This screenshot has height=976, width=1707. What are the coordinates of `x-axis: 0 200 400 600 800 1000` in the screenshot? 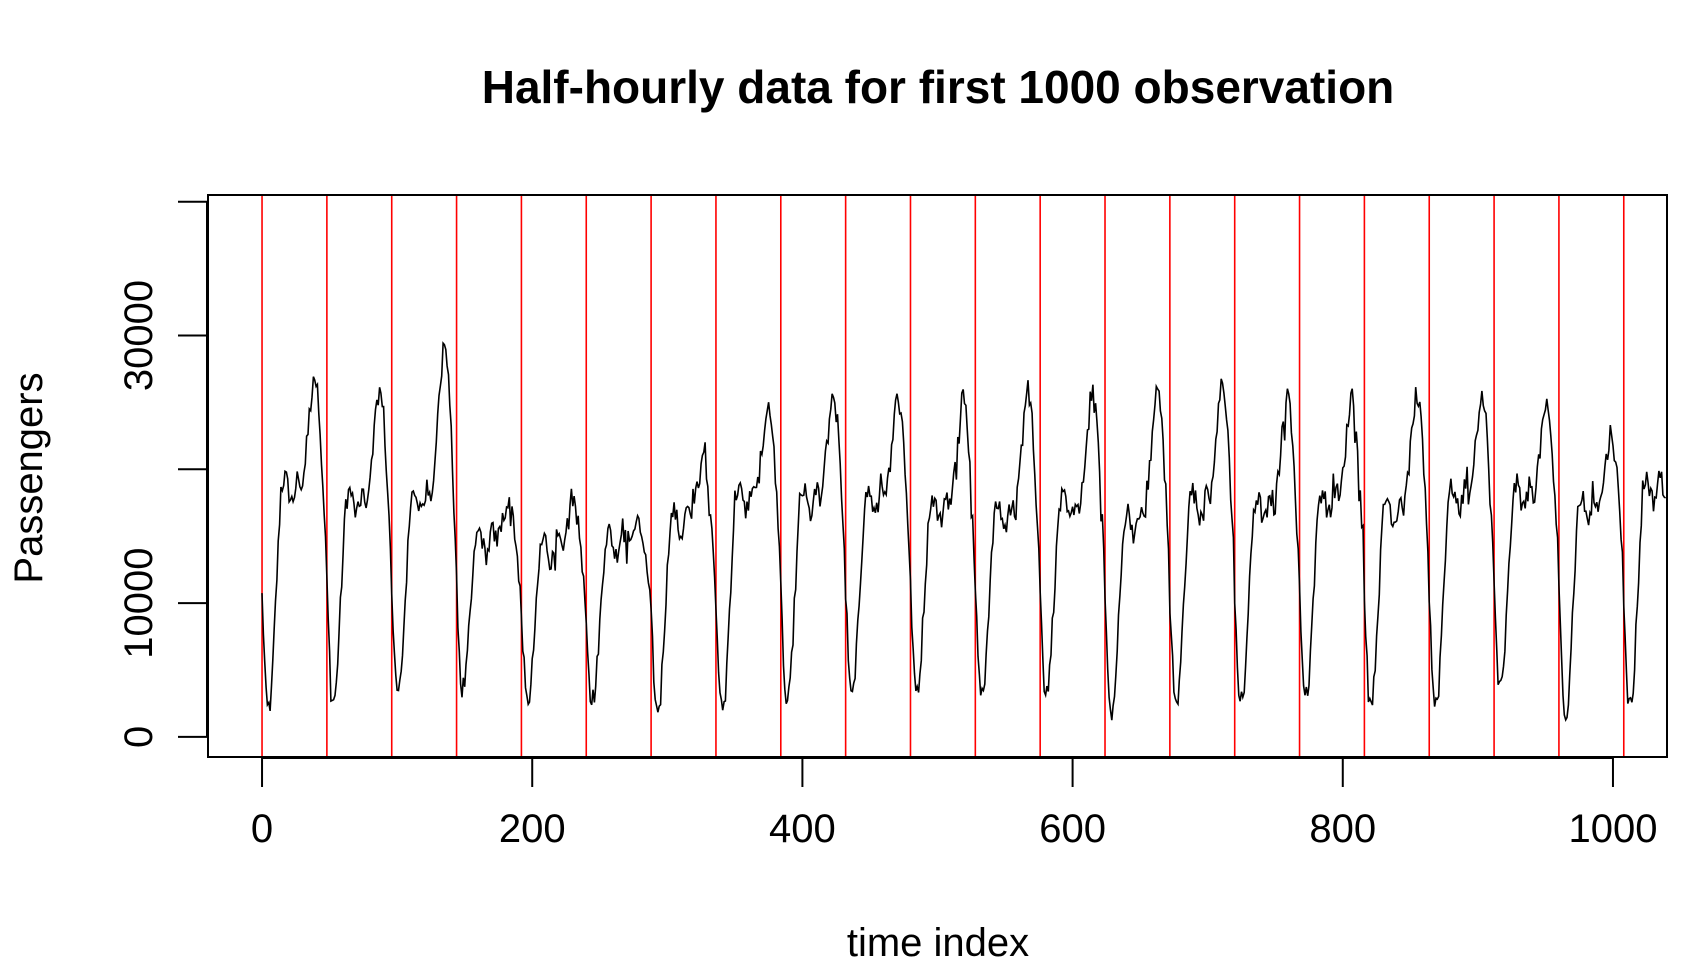 It's located at (954, 804).